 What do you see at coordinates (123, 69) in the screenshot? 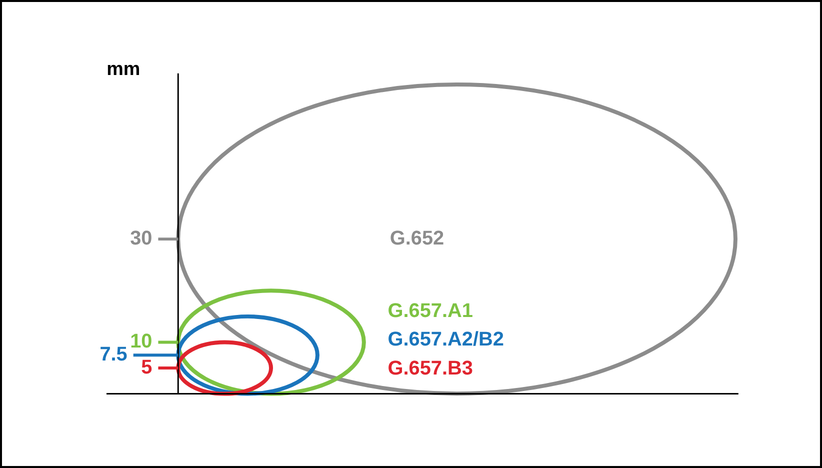
I see `text: mm` at bounding box center [123, 69].